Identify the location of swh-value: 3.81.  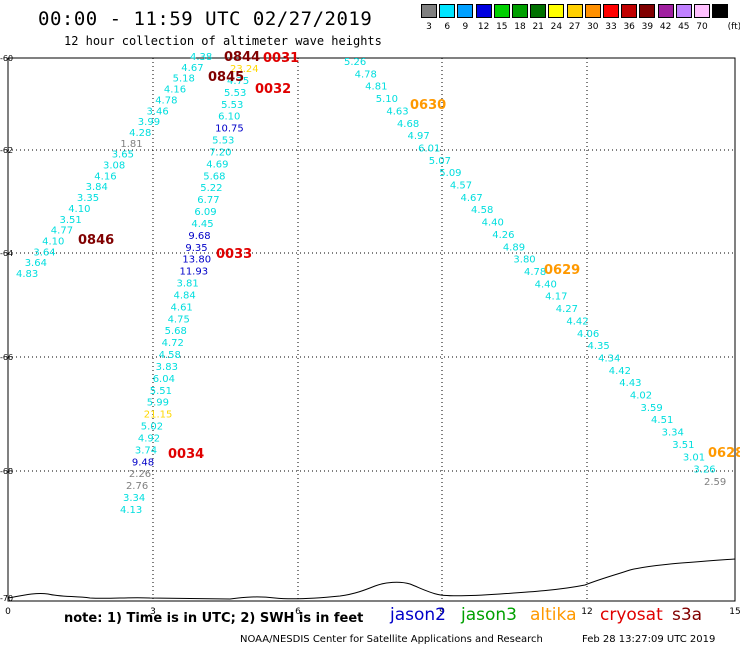
(187, 284).